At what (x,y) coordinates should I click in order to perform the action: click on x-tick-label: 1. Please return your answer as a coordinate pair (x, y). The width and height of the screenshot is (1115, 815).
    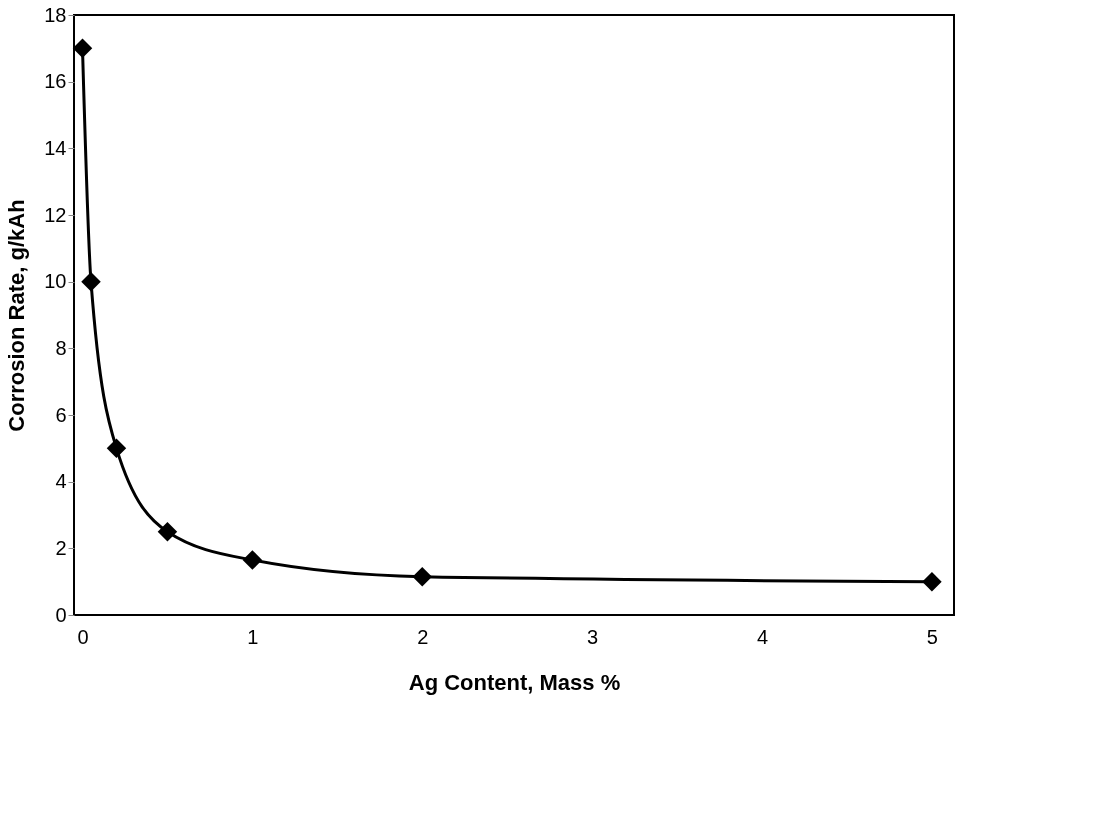
    Looking at the image, I should click on (253, 636).